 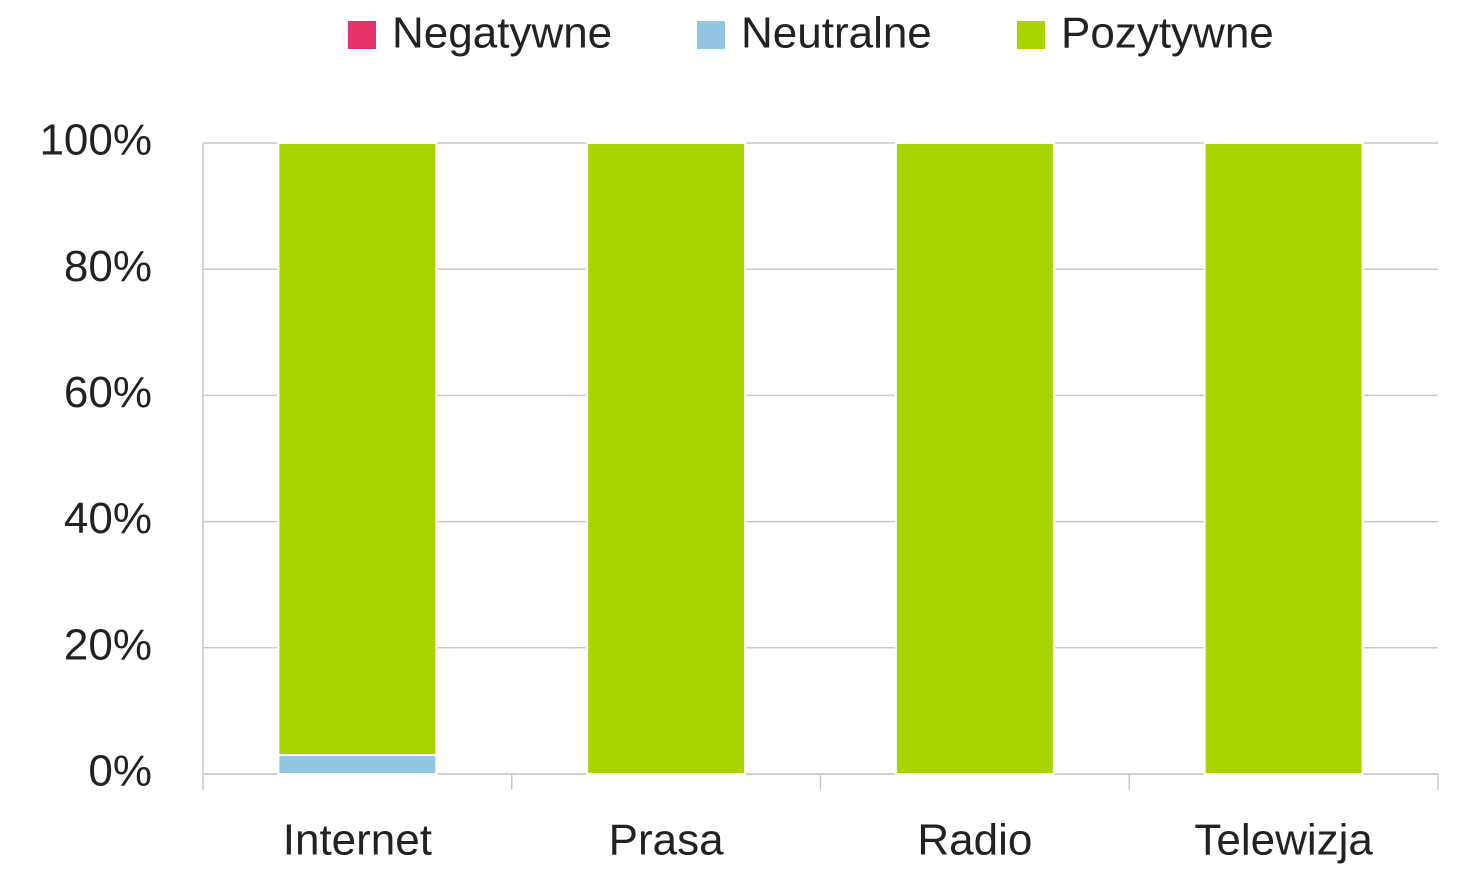 What do you see at coordinates (108, 392) in the screenshot?
I see `y-tick-label: 60%` at bounding box center [108, 392].